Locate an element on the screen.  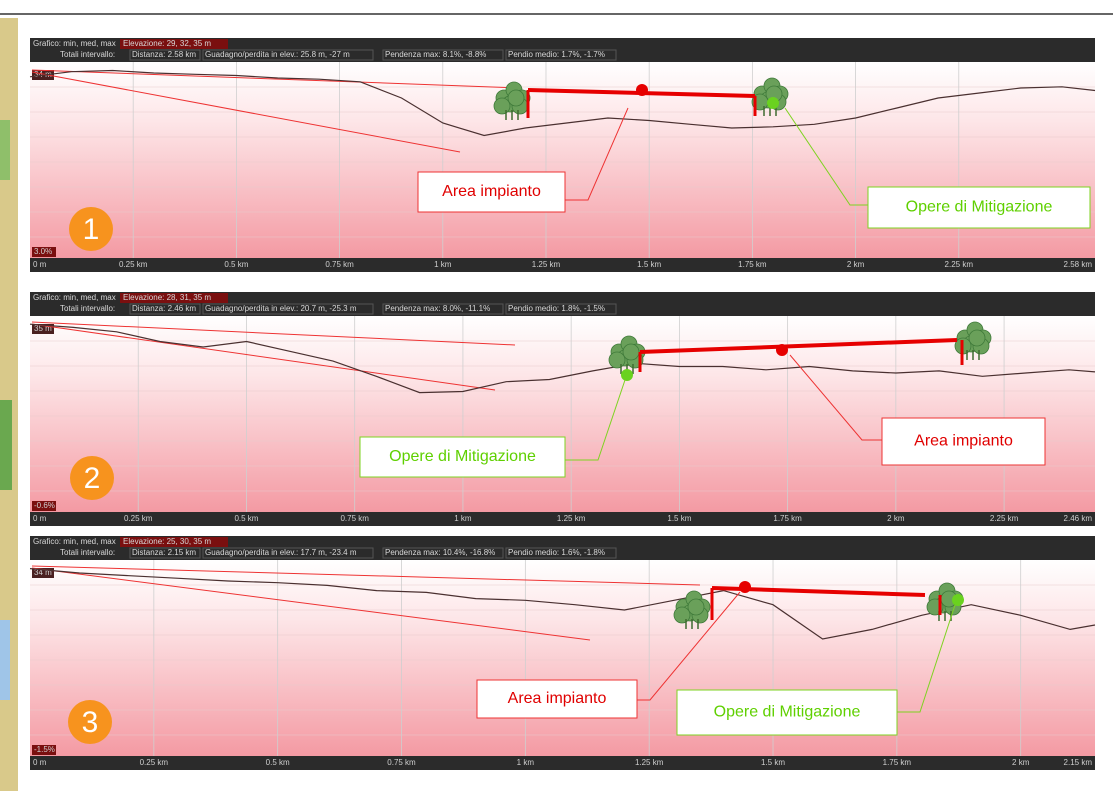
avg-slope: Pendio medio: 1.6%, -1.8% is located at coordinates (556, 552).